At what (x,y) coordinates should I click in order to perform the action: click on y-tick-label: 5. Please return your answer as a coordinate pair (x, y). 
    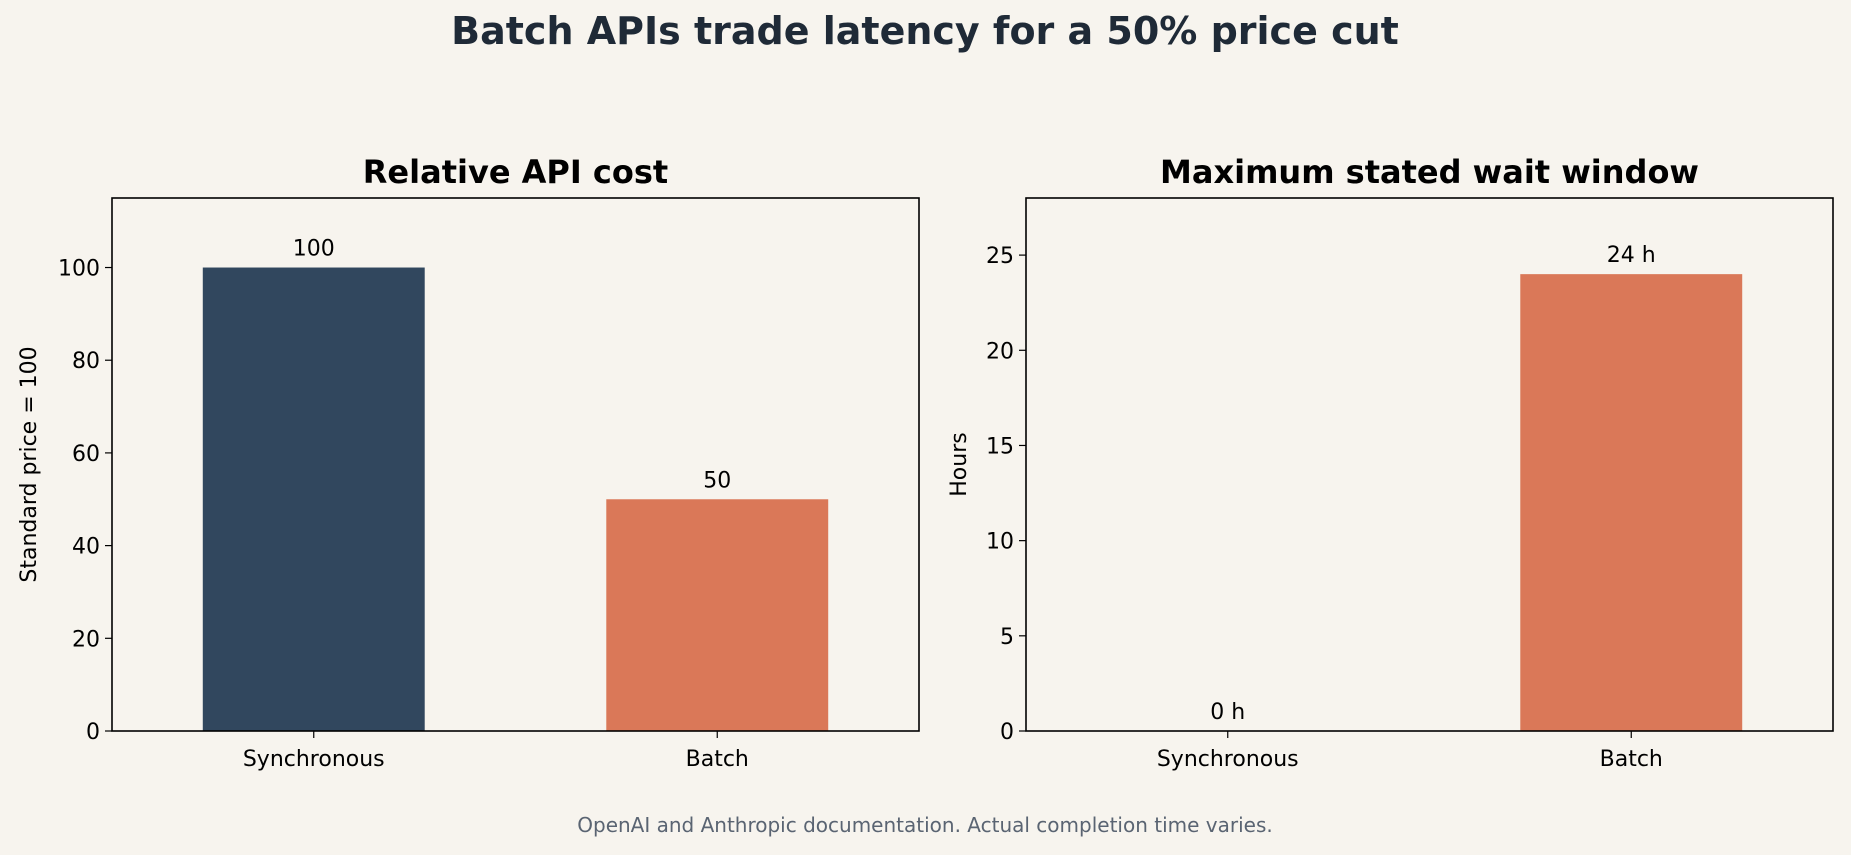
    Looking at the image, I should click on (1007, 637).